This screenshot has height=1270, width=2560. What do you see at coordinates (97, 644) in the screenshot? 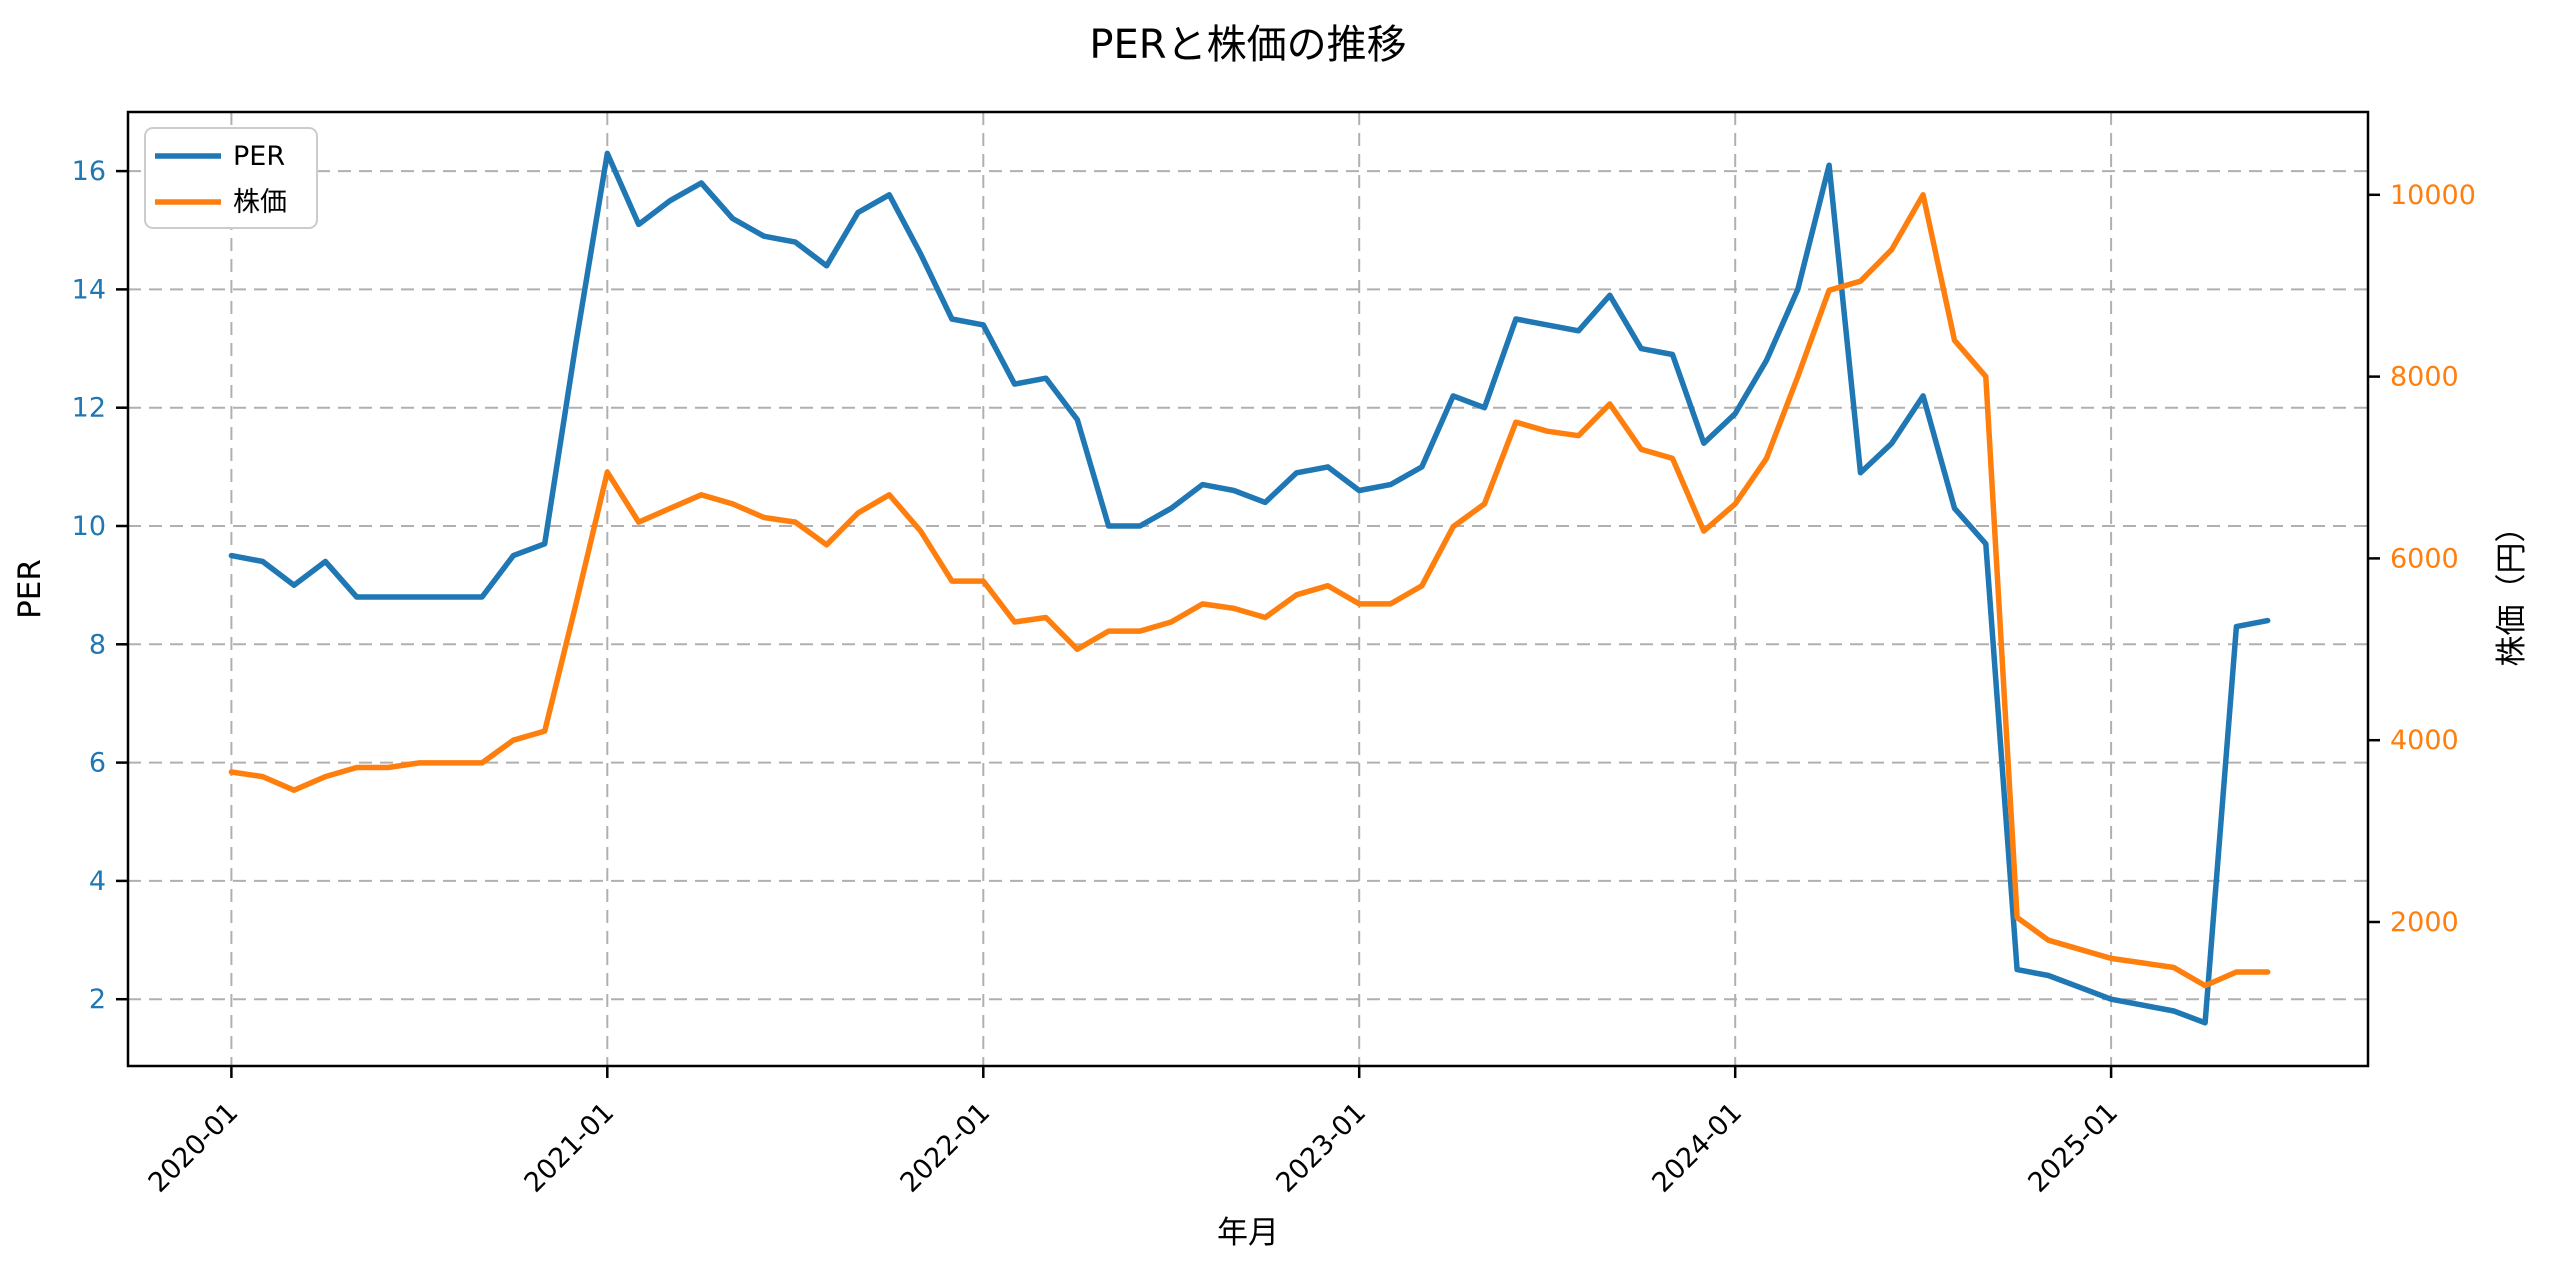
I see `y-left-tick-label: 8` at bounding box center [97, 644].